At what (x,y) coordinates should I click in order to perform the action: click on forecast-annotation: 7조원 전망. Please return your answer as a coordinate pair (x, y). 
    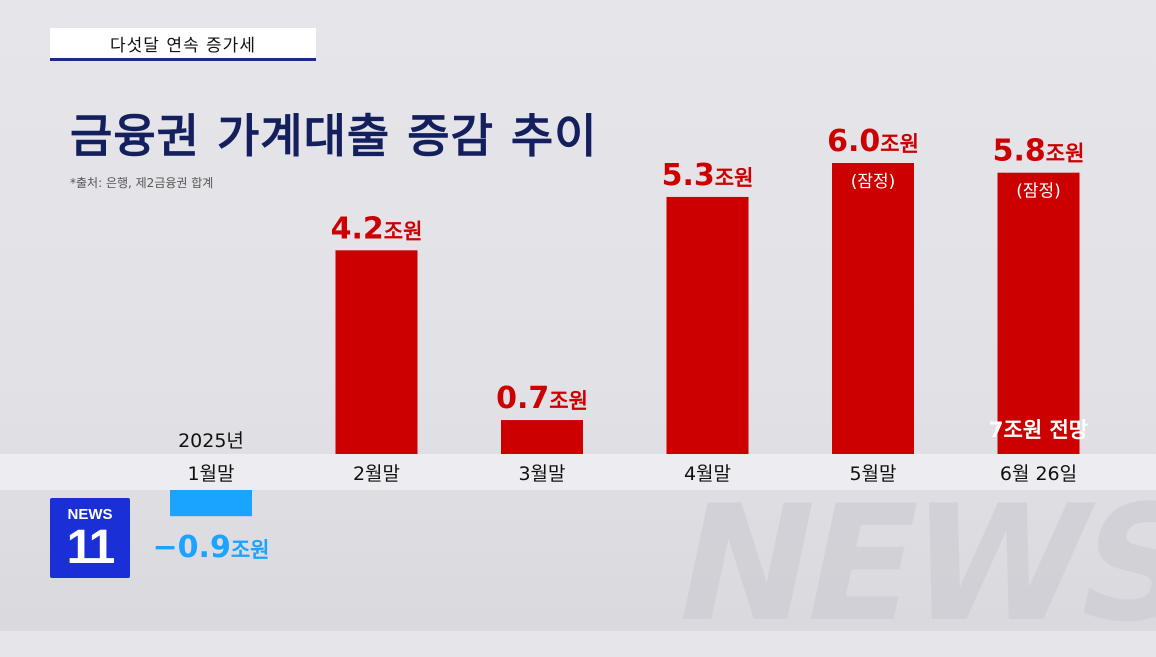
    Looking at the image, I should click on (1038, 430).